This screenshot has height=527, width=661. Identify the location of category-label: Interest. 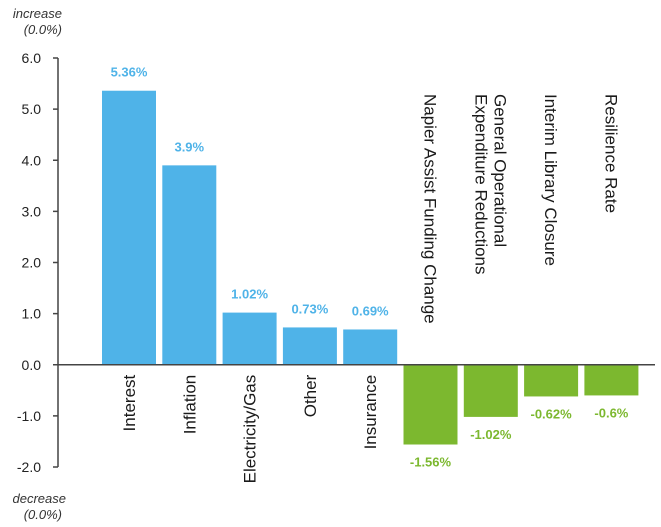
(129, 402).